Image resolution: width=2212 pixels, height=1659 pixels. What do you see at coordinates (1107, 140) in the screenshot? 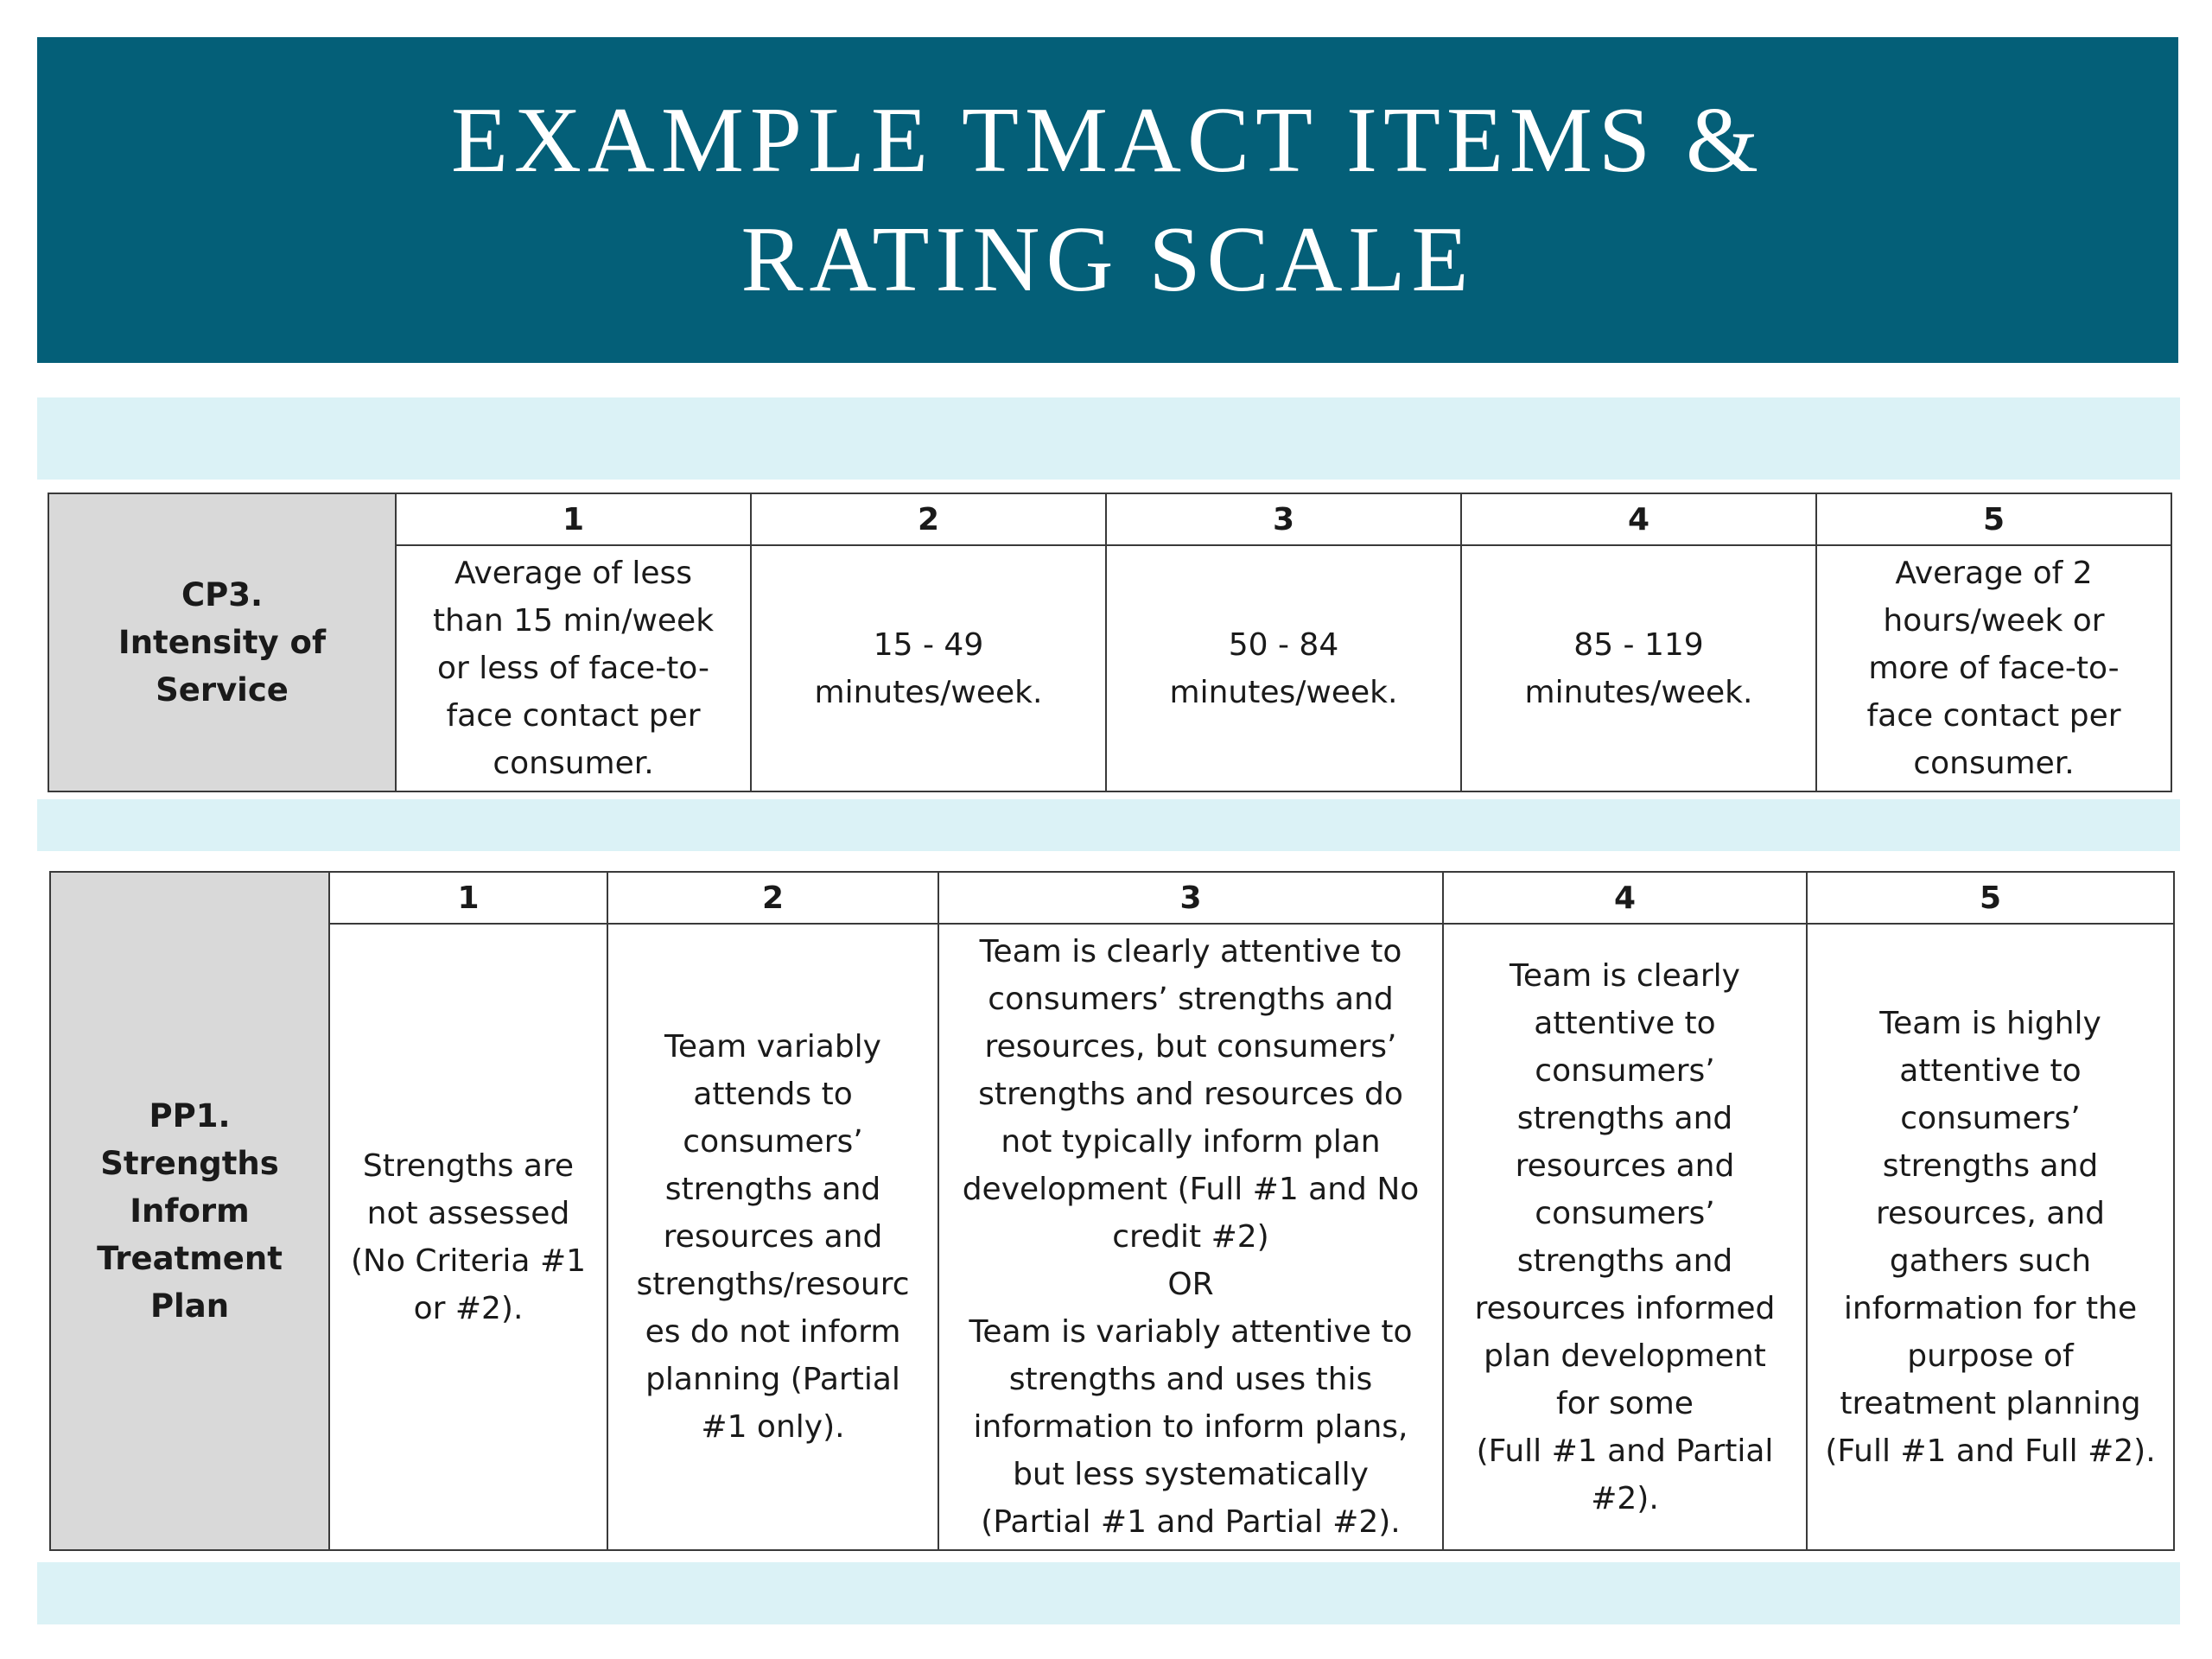
I see `slide-title-line-1: EXAMPLE TMACT ITEMS &` at bounding box center [1107, 140].